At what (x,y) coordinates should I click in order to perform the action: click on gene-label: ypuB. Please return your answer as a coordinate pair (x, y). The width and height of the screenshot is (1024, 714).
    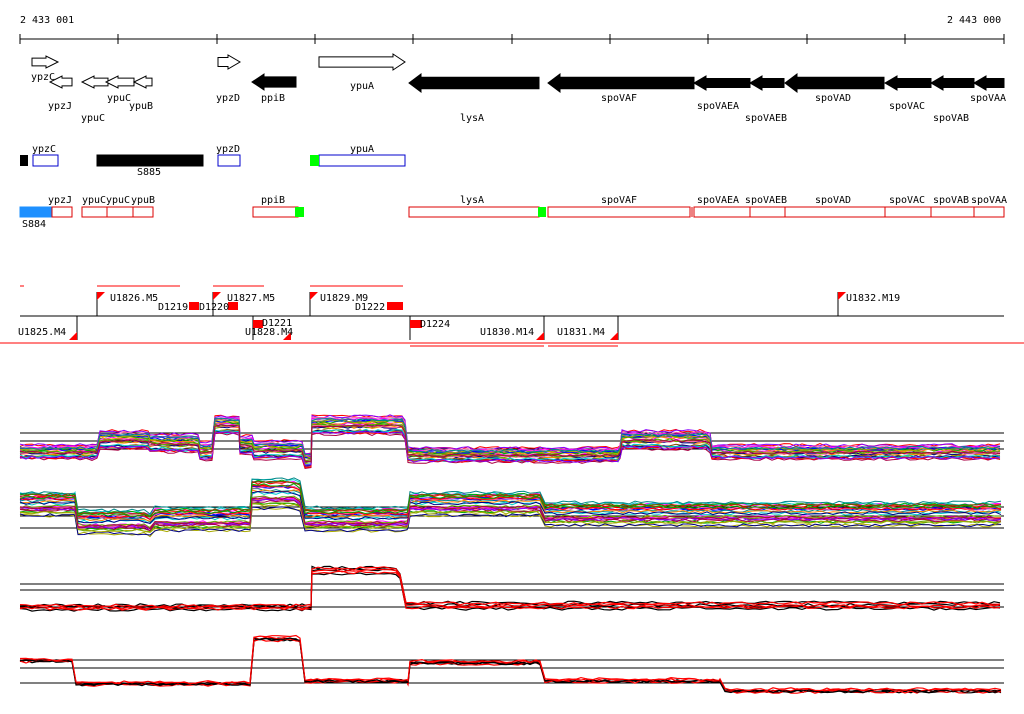
    Looking at the image, I should click on (141, 106).